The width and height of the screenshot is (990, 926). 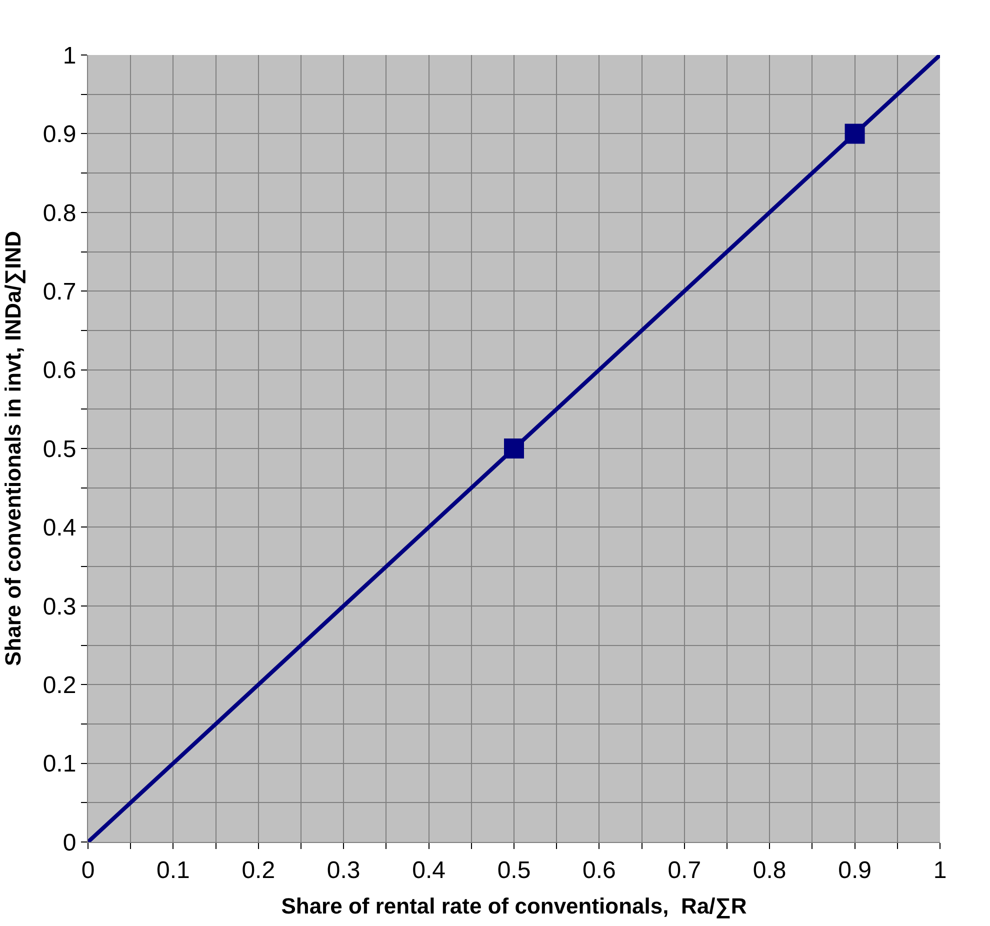 I want to click on x-tick-label: 0.9, so click(x=855, y=870).